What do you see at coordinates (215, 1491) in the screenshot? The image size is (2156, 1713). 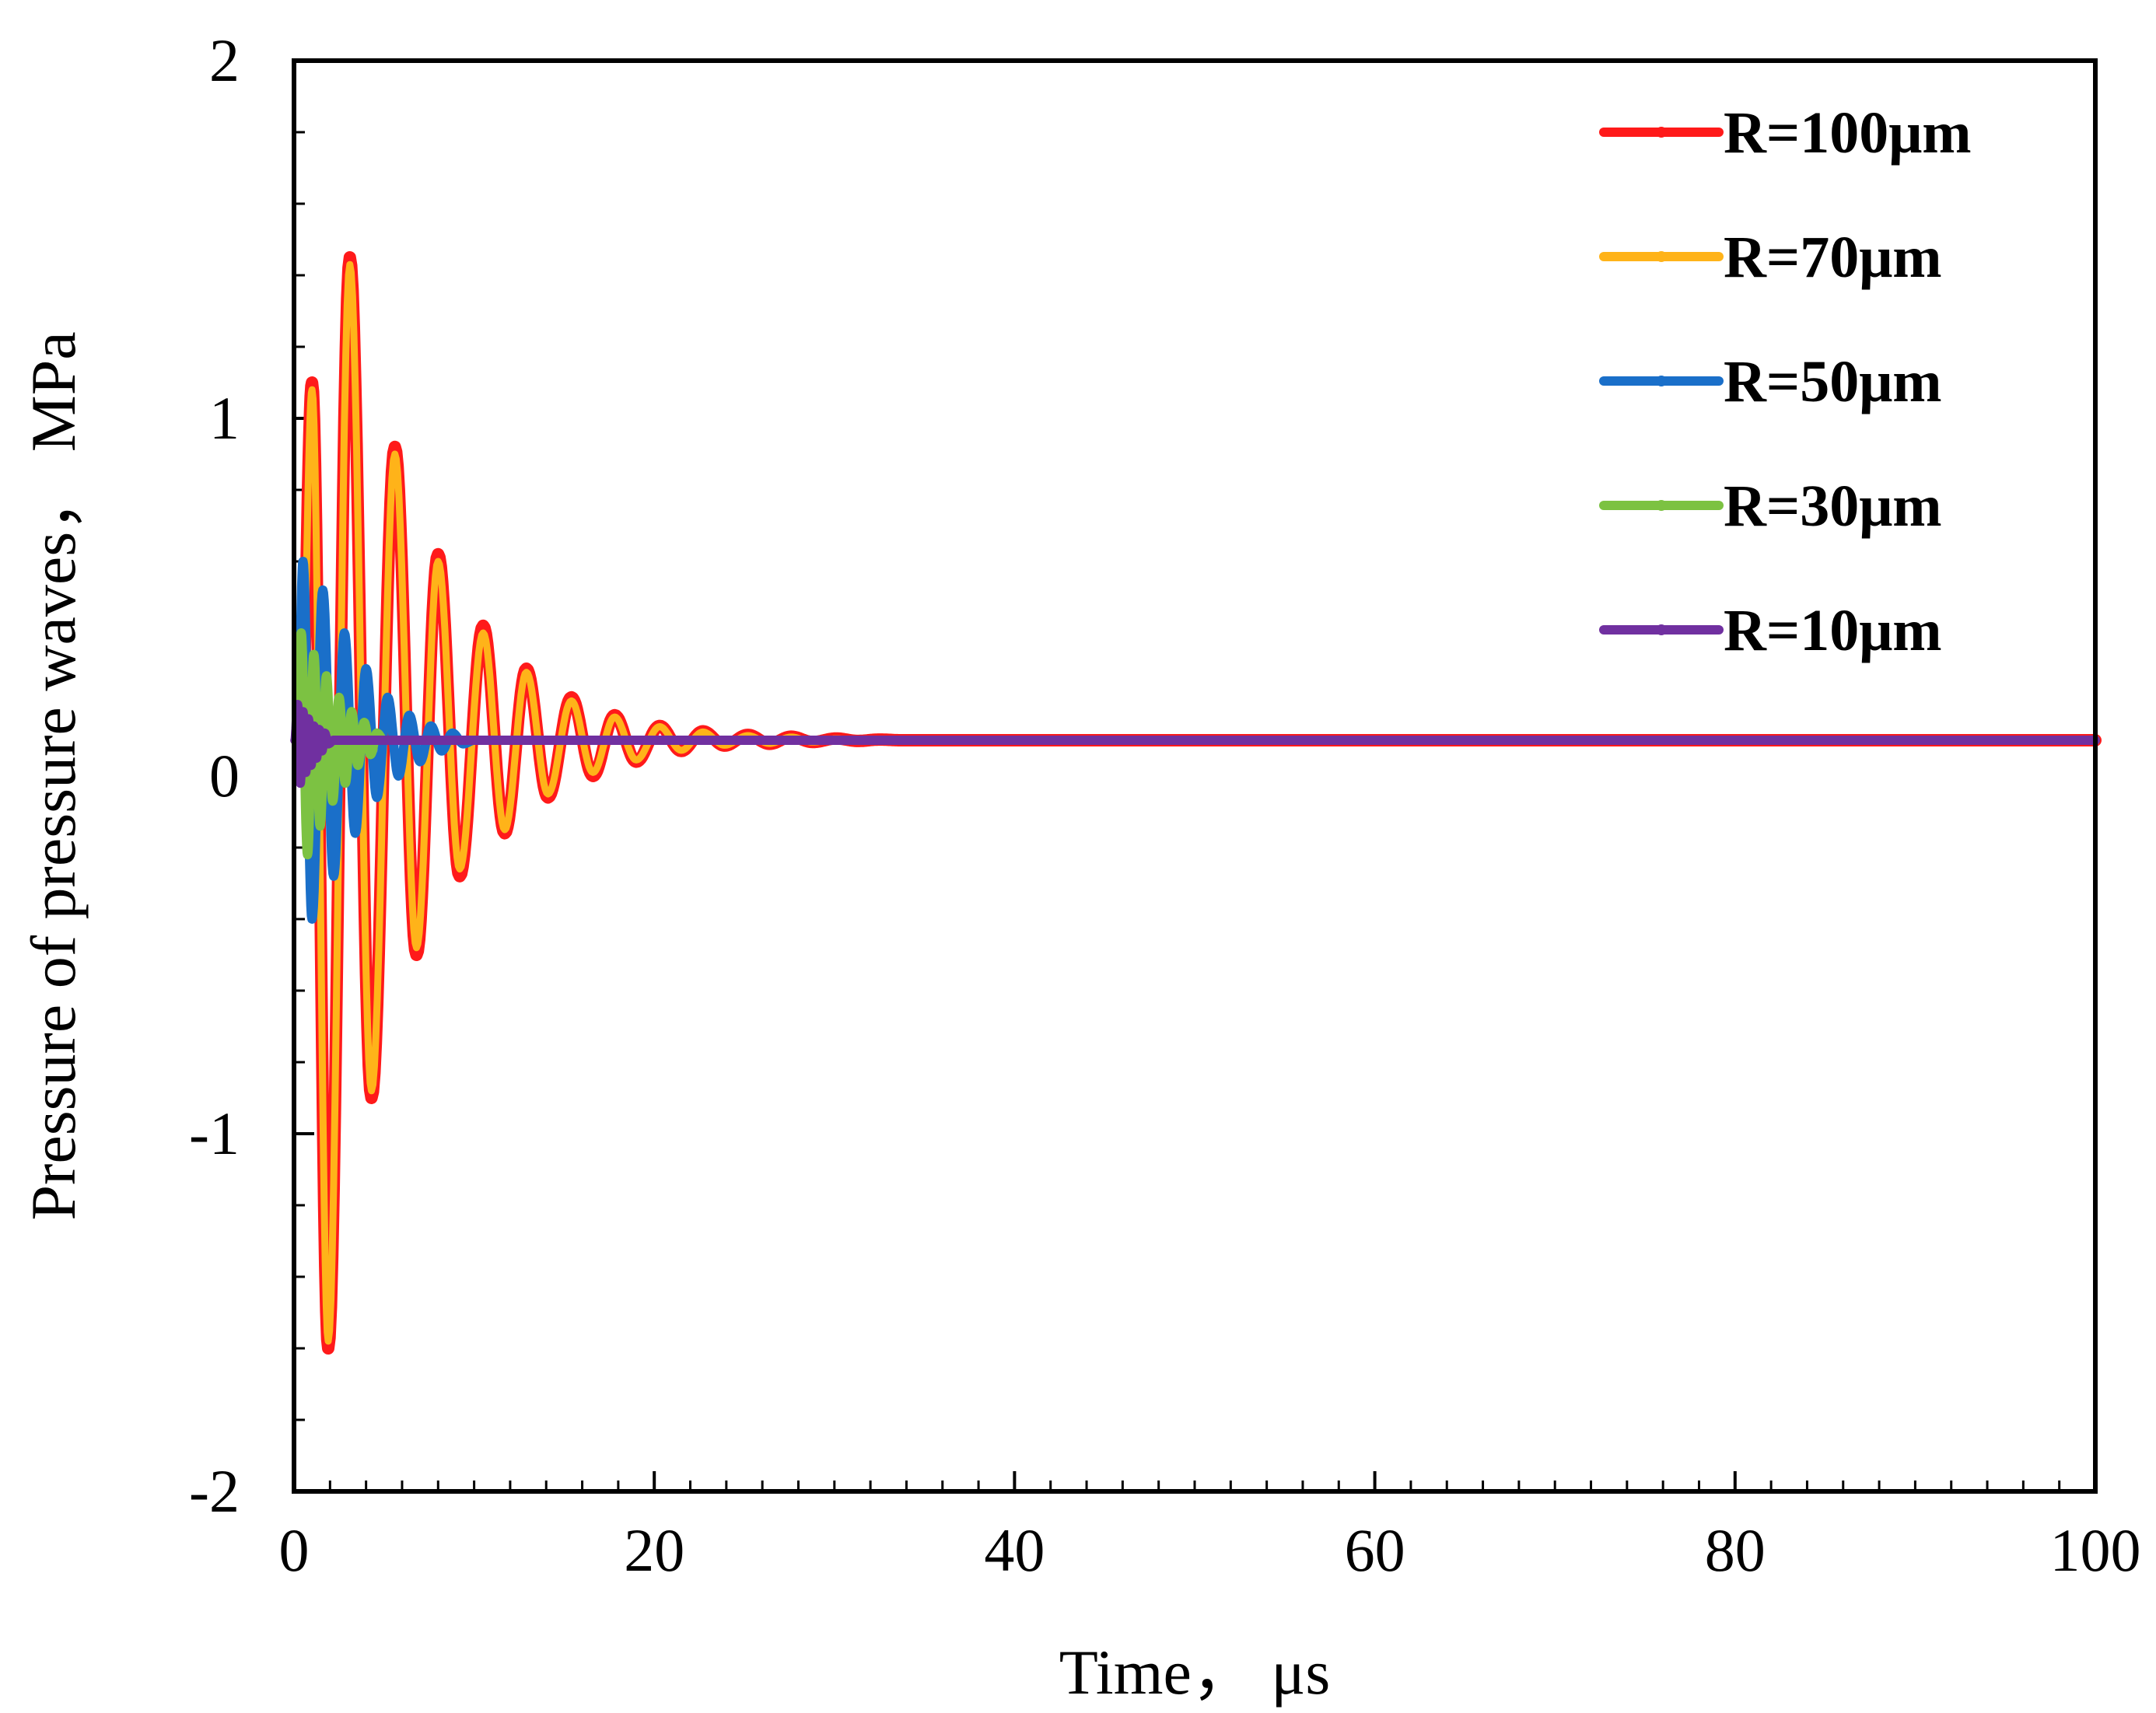 I see `y-tick-label: -2` at bounding box center [215, 1491].